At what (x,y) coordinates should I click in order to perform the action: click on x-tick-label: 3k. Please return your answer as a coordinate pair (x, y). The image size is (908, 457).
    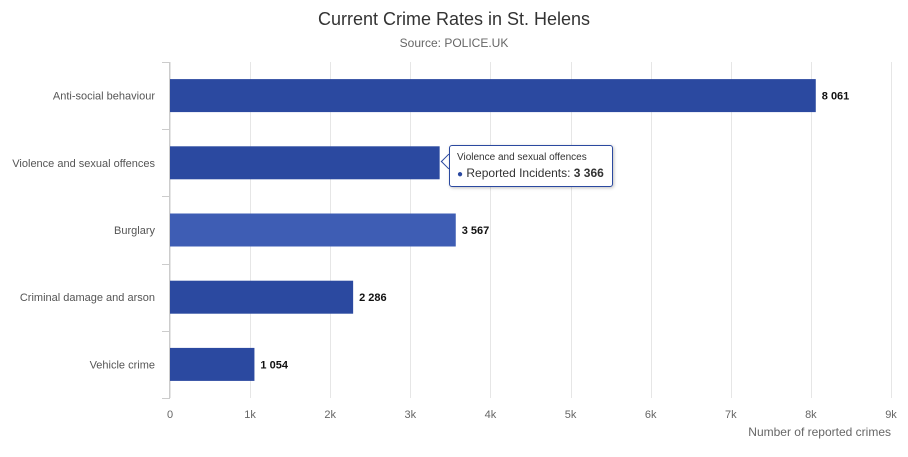
    Looking at the image, I should click on (411, 415).